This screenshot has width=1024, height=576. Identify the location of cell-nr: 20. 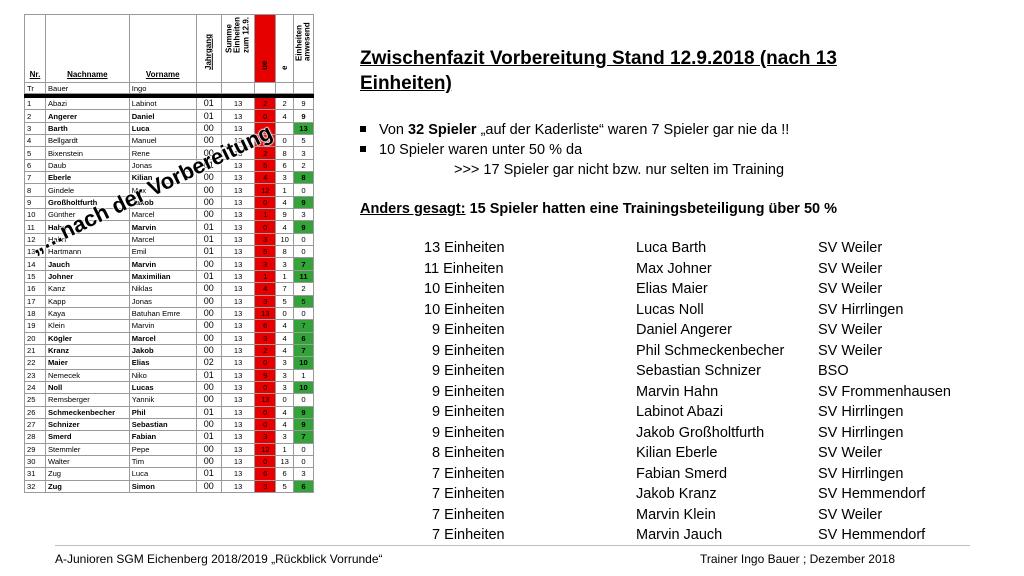
(35, 338).